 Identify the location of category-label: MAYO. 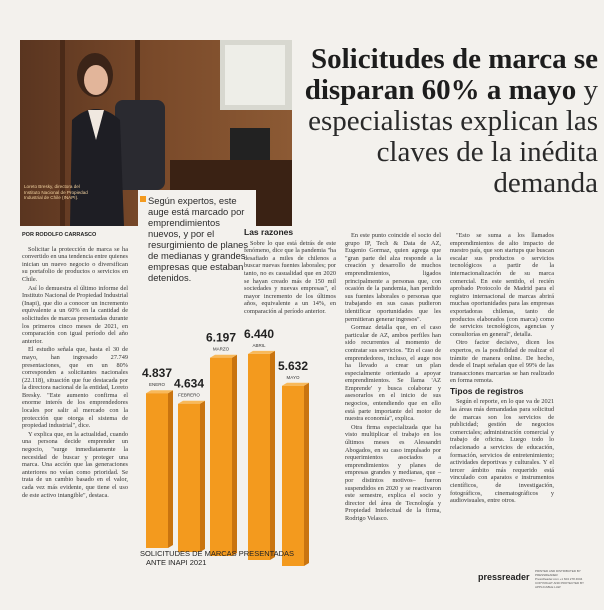
(293, 377).